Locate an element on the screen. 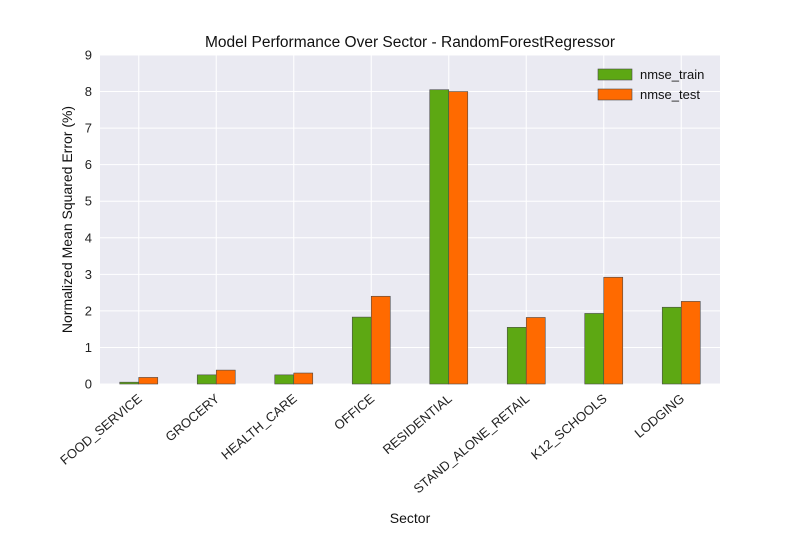 This screenshot has height=550, width=800. y-tick-label: 4 is located at coordinates (88, 237).